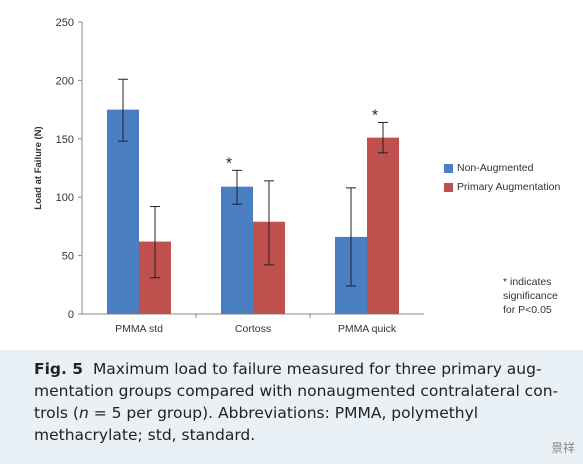 Image resolution: width=583 pixels, height=464 pixels. Describe the element at coordinates (56, 413) in the screenshot. I see `caption-text: trols (` at that location.